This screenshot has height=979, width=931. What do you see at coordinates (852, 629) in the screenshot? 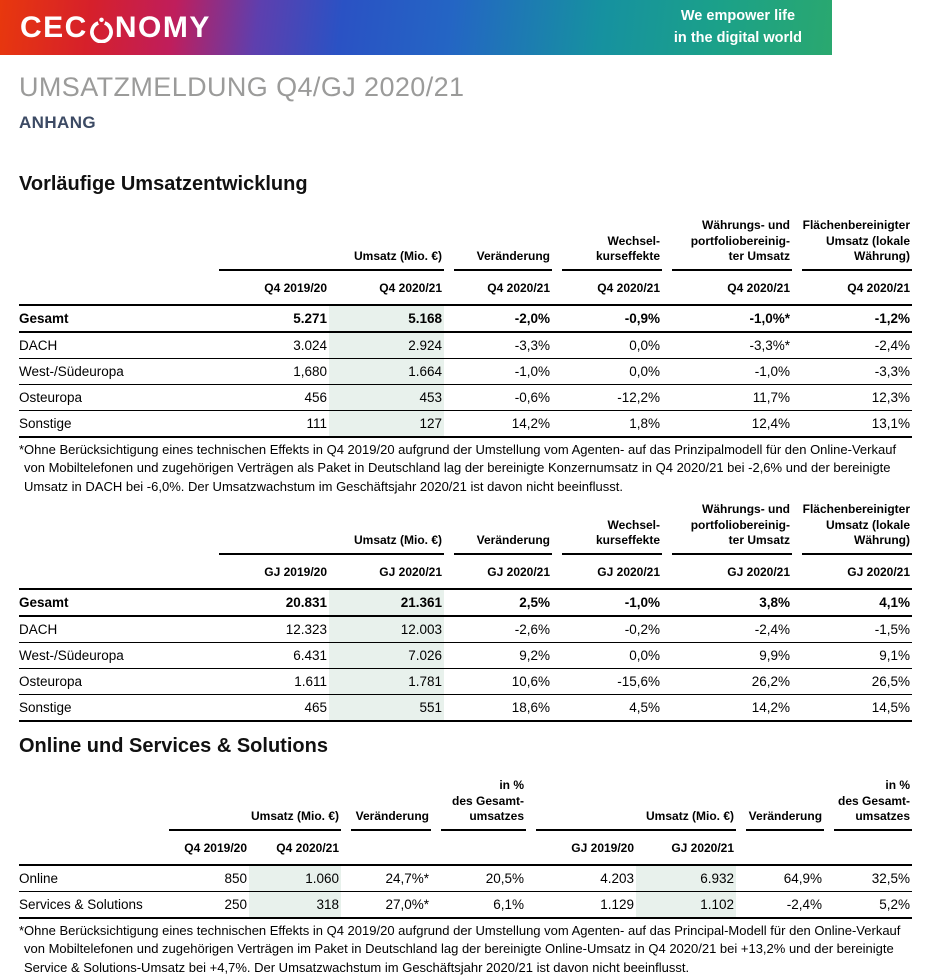
I see `cell: -1,5%` at bounding box center [852, 629].